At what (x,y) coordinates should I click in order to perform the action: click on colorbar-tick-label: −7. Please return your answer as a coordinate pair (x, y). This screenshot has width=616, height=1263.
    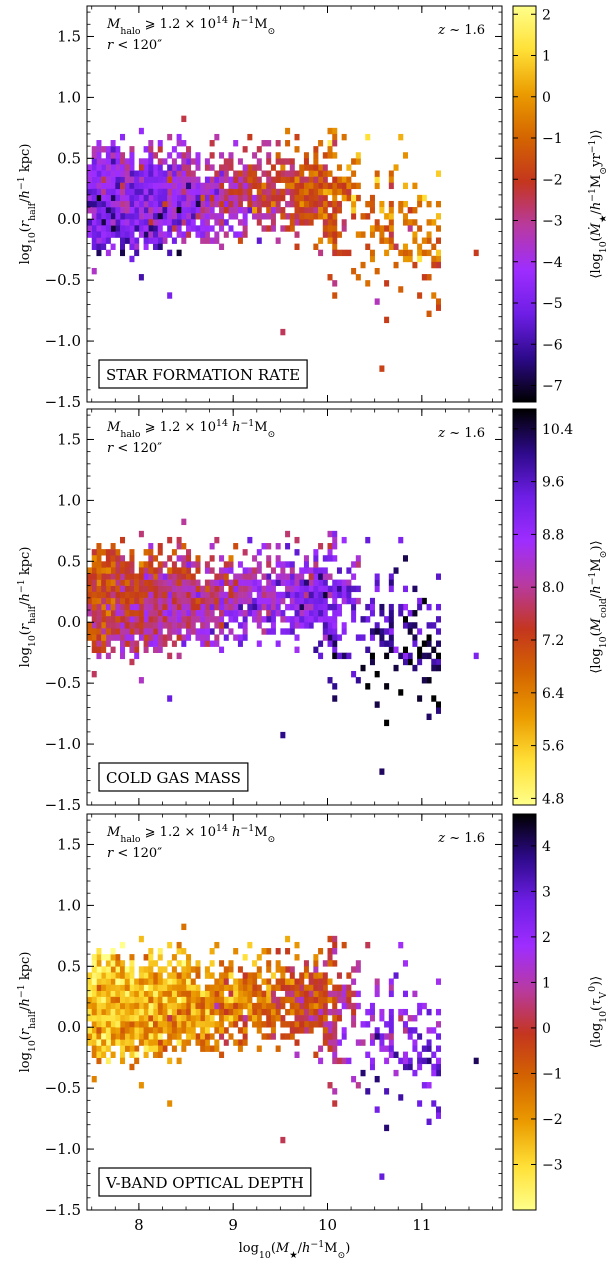
    Looking at the image, I should click on (552, 387).